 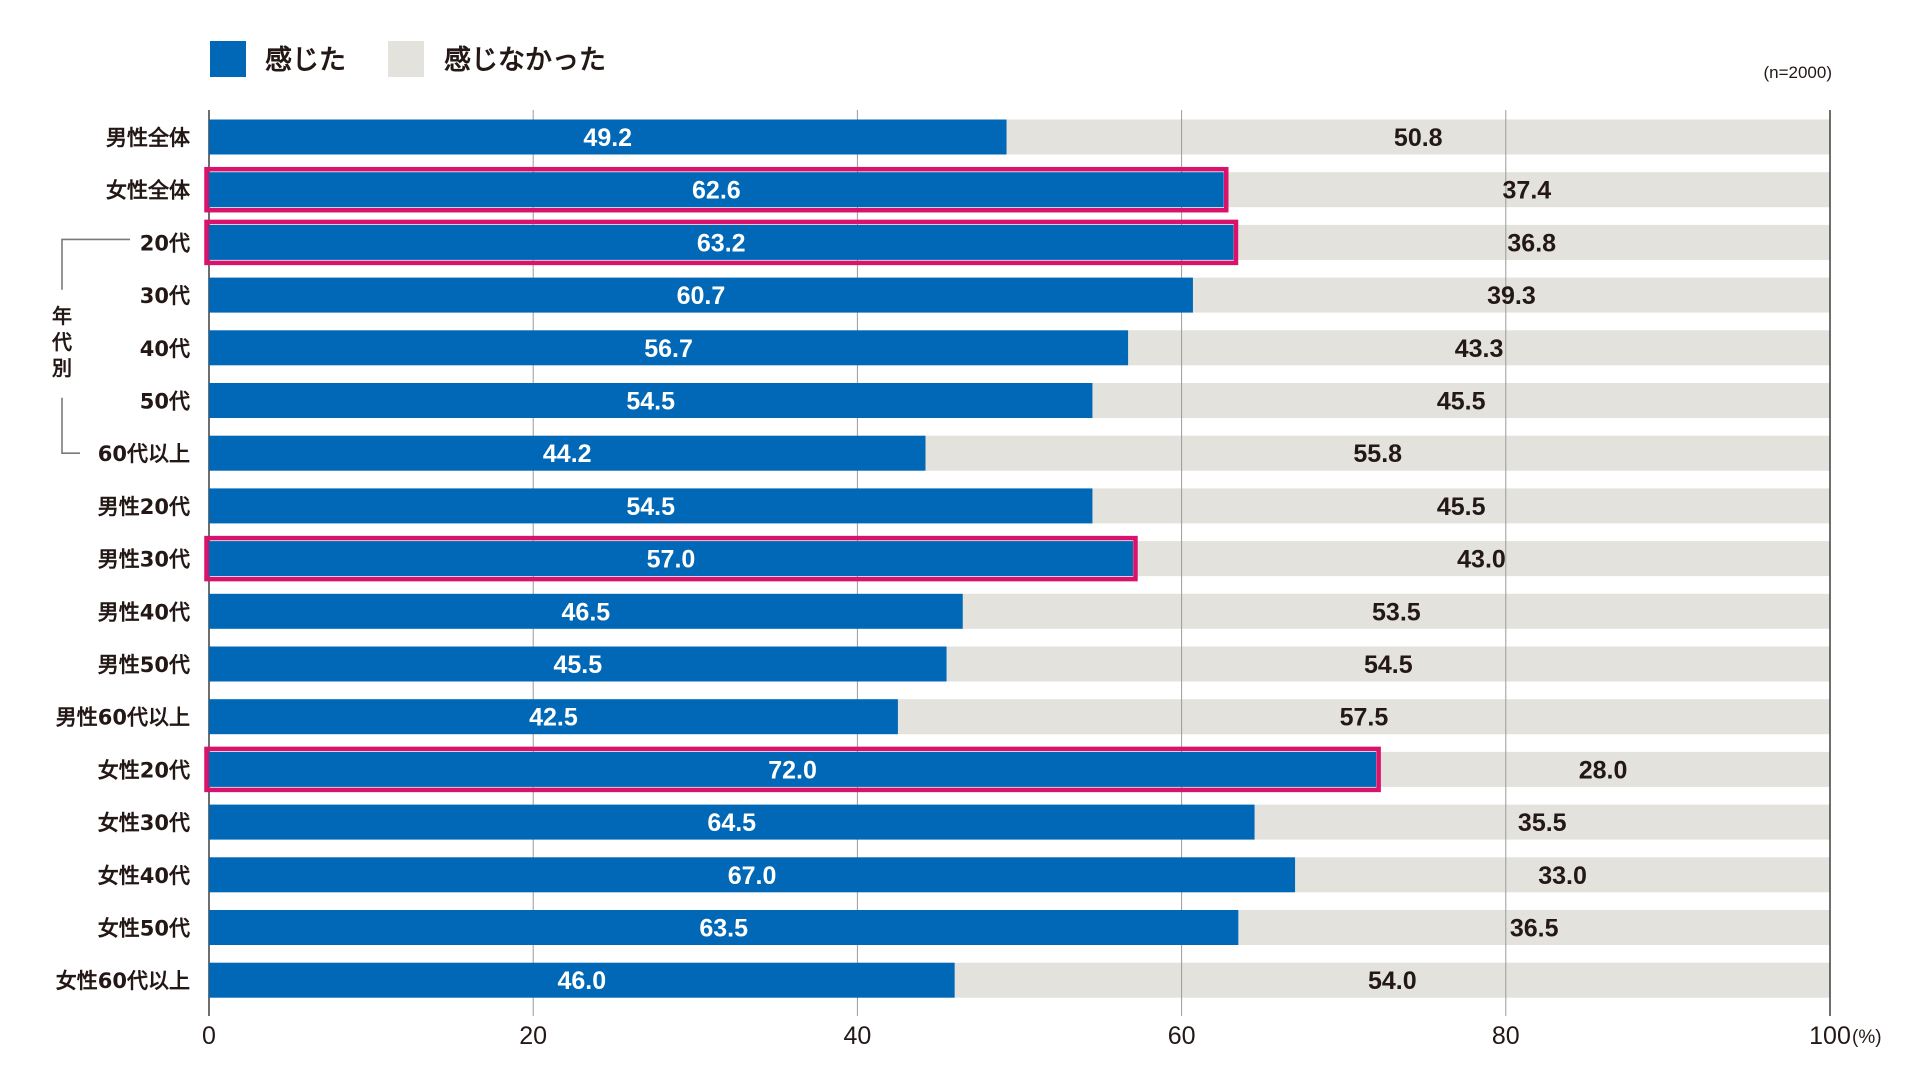 What do you see at coordinates (70, 425) in the screenshot?
I see `bracket-line-bottom` at bounding box center [70, 425].